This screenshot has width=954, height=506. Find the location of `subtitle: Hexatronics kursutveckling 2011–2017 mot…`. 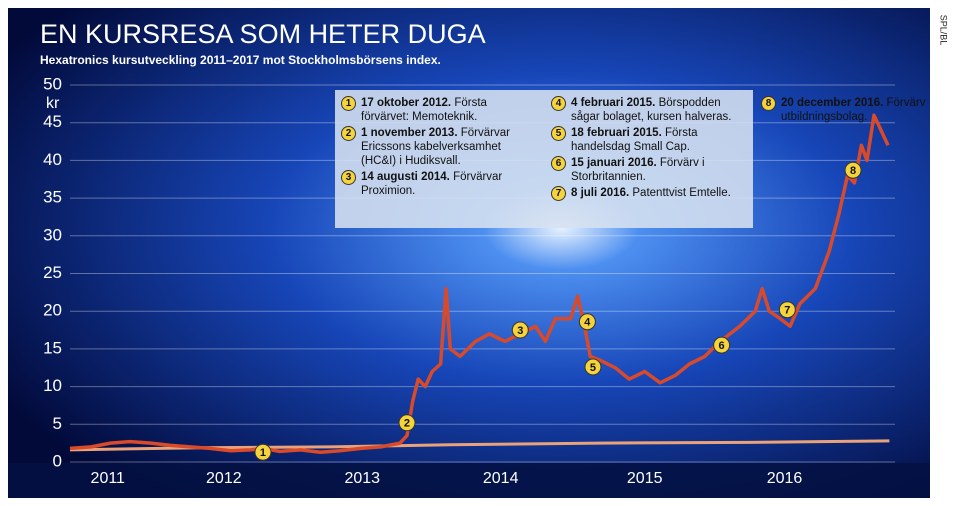

subtitle: Hexatronics kursutveckling 2011–2017 mot… is located at coordinates (240, 60).